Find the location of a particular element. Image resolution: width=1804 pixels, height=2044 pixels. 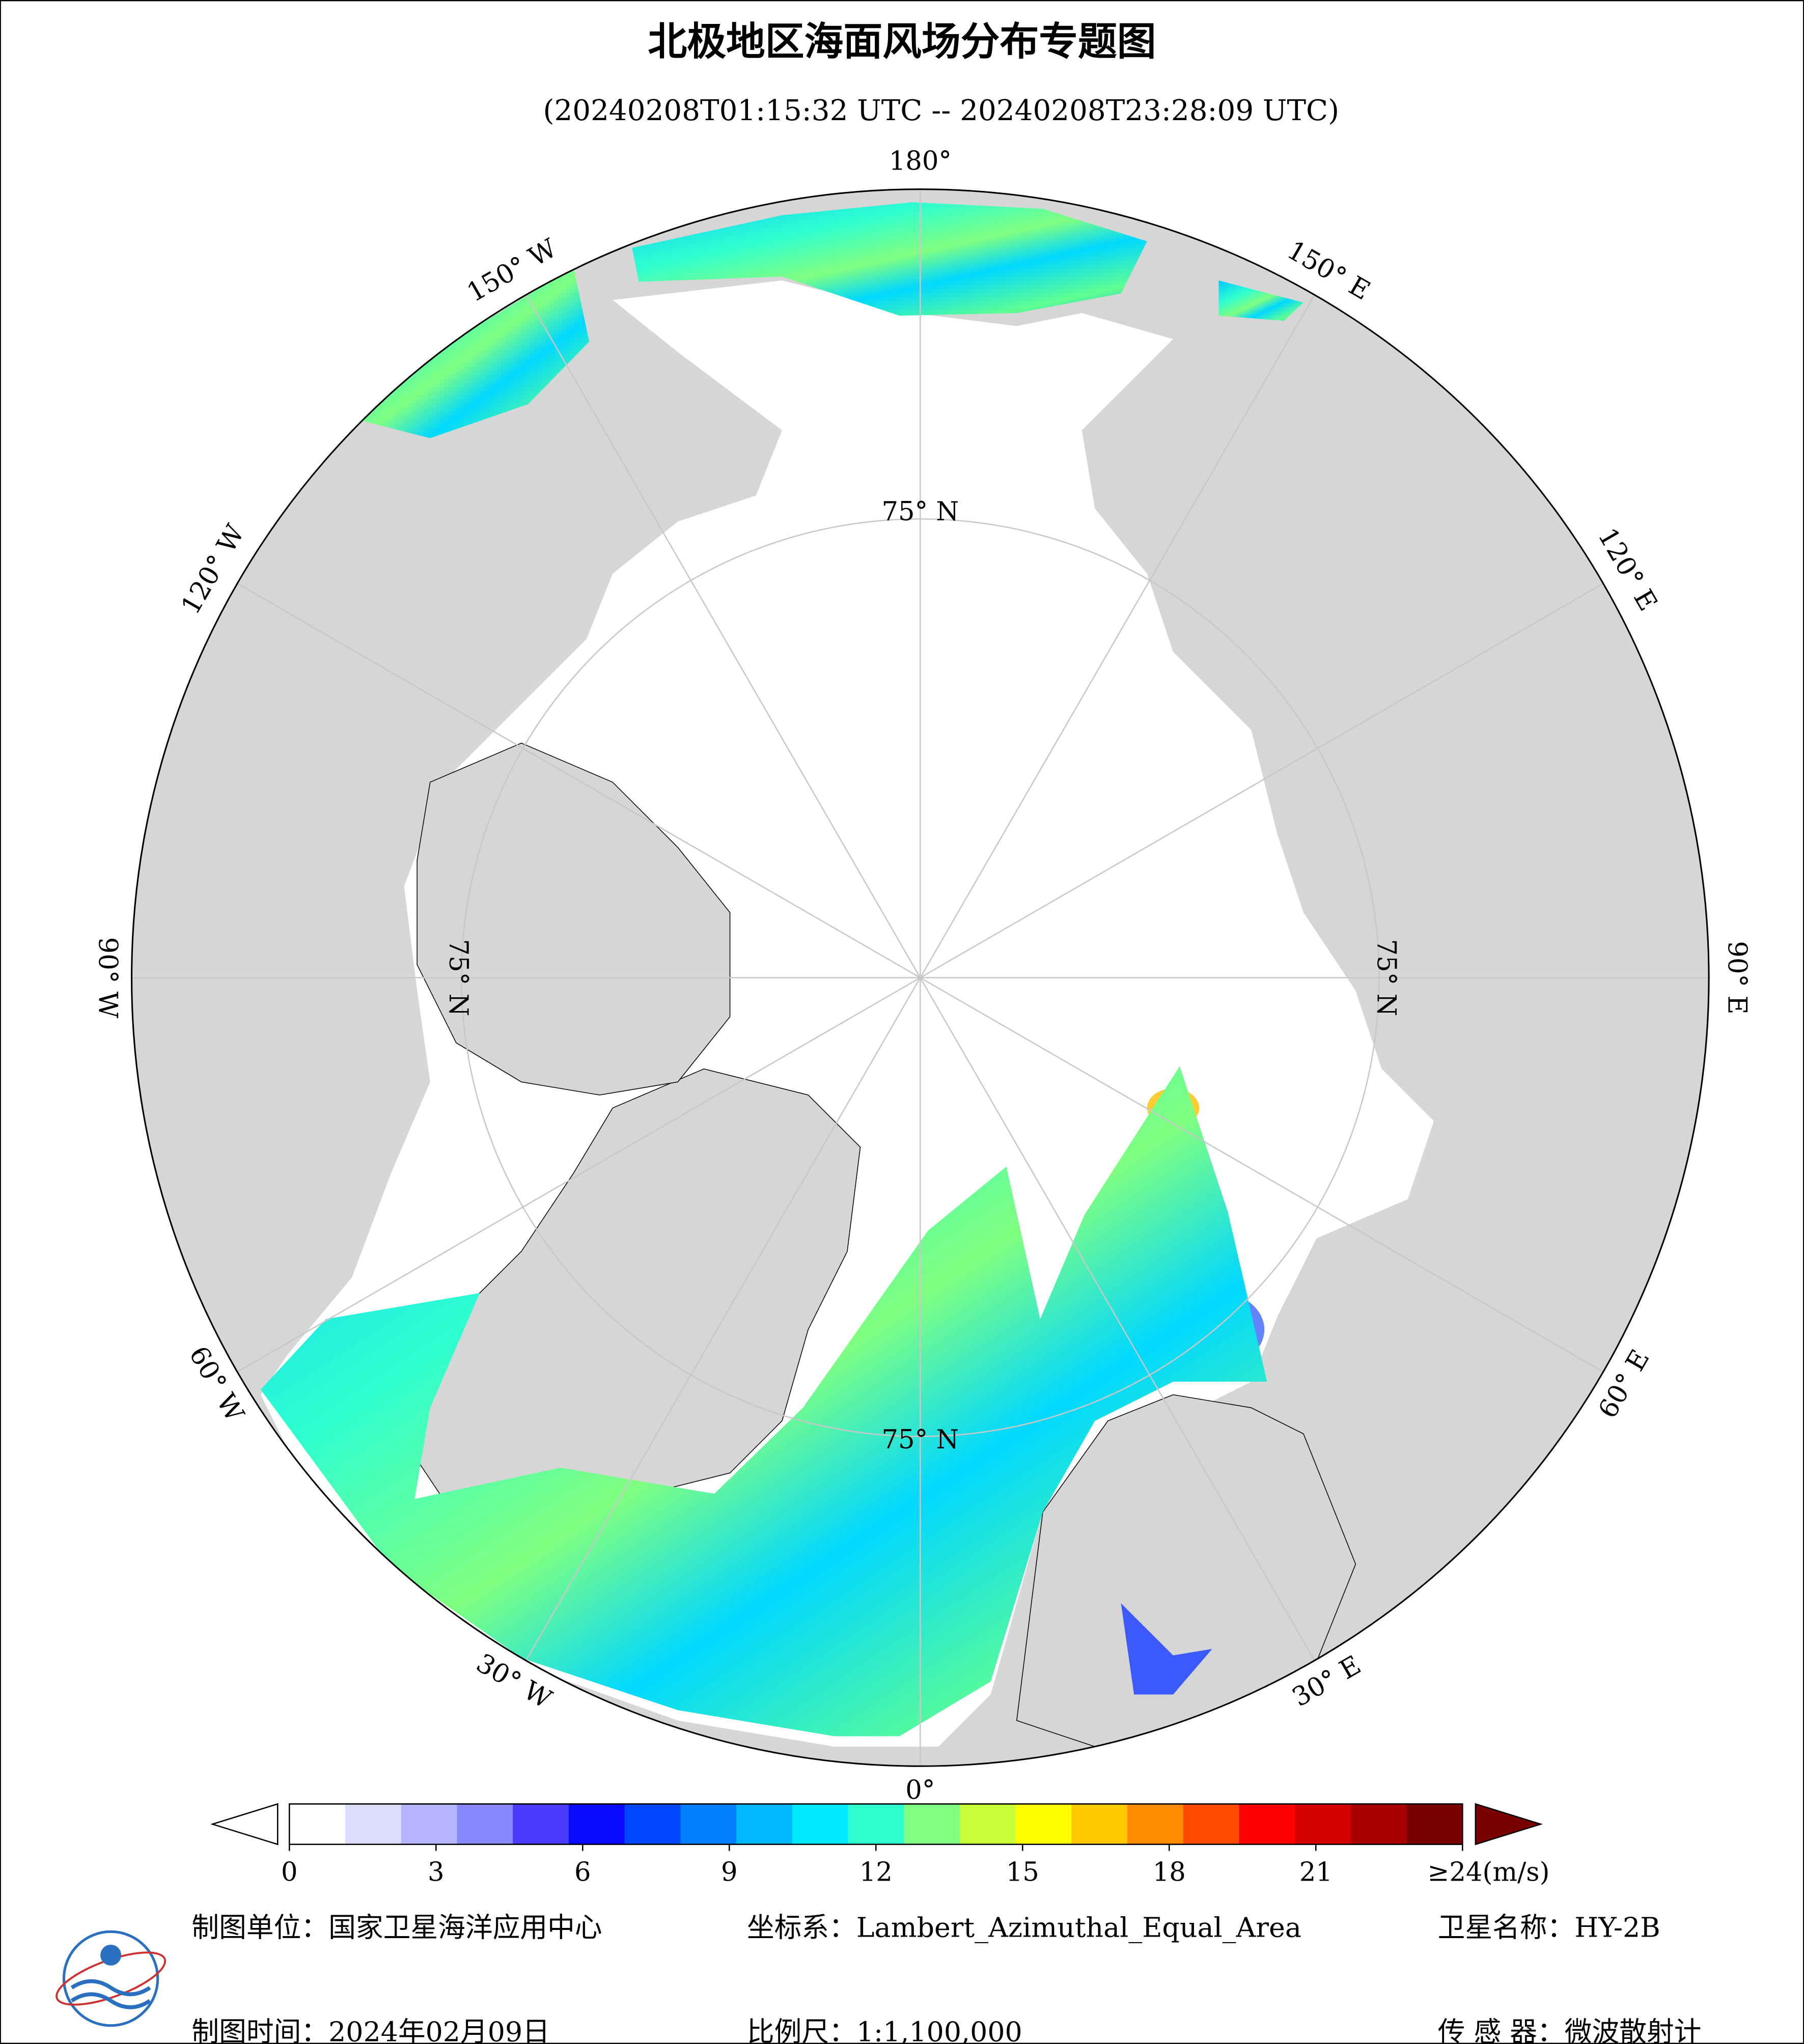

colorbar-tick-label: 12 is located at coordinates (876, 1872).